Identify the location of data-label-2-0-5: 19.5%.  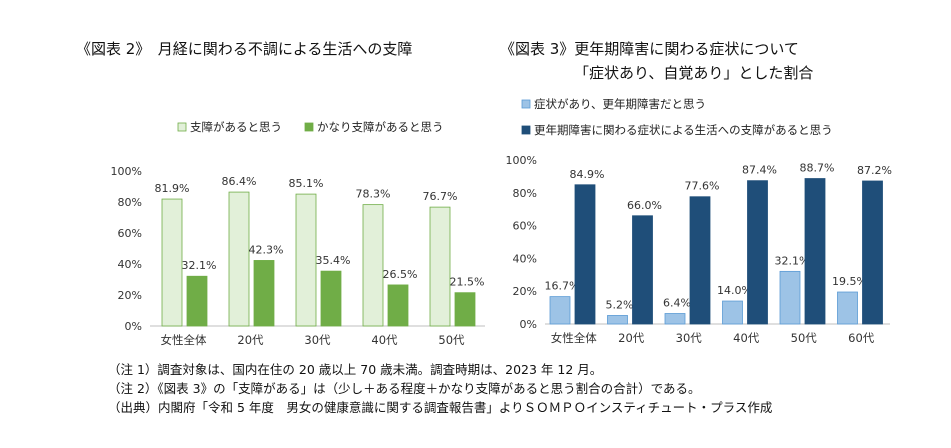
(849, 281).